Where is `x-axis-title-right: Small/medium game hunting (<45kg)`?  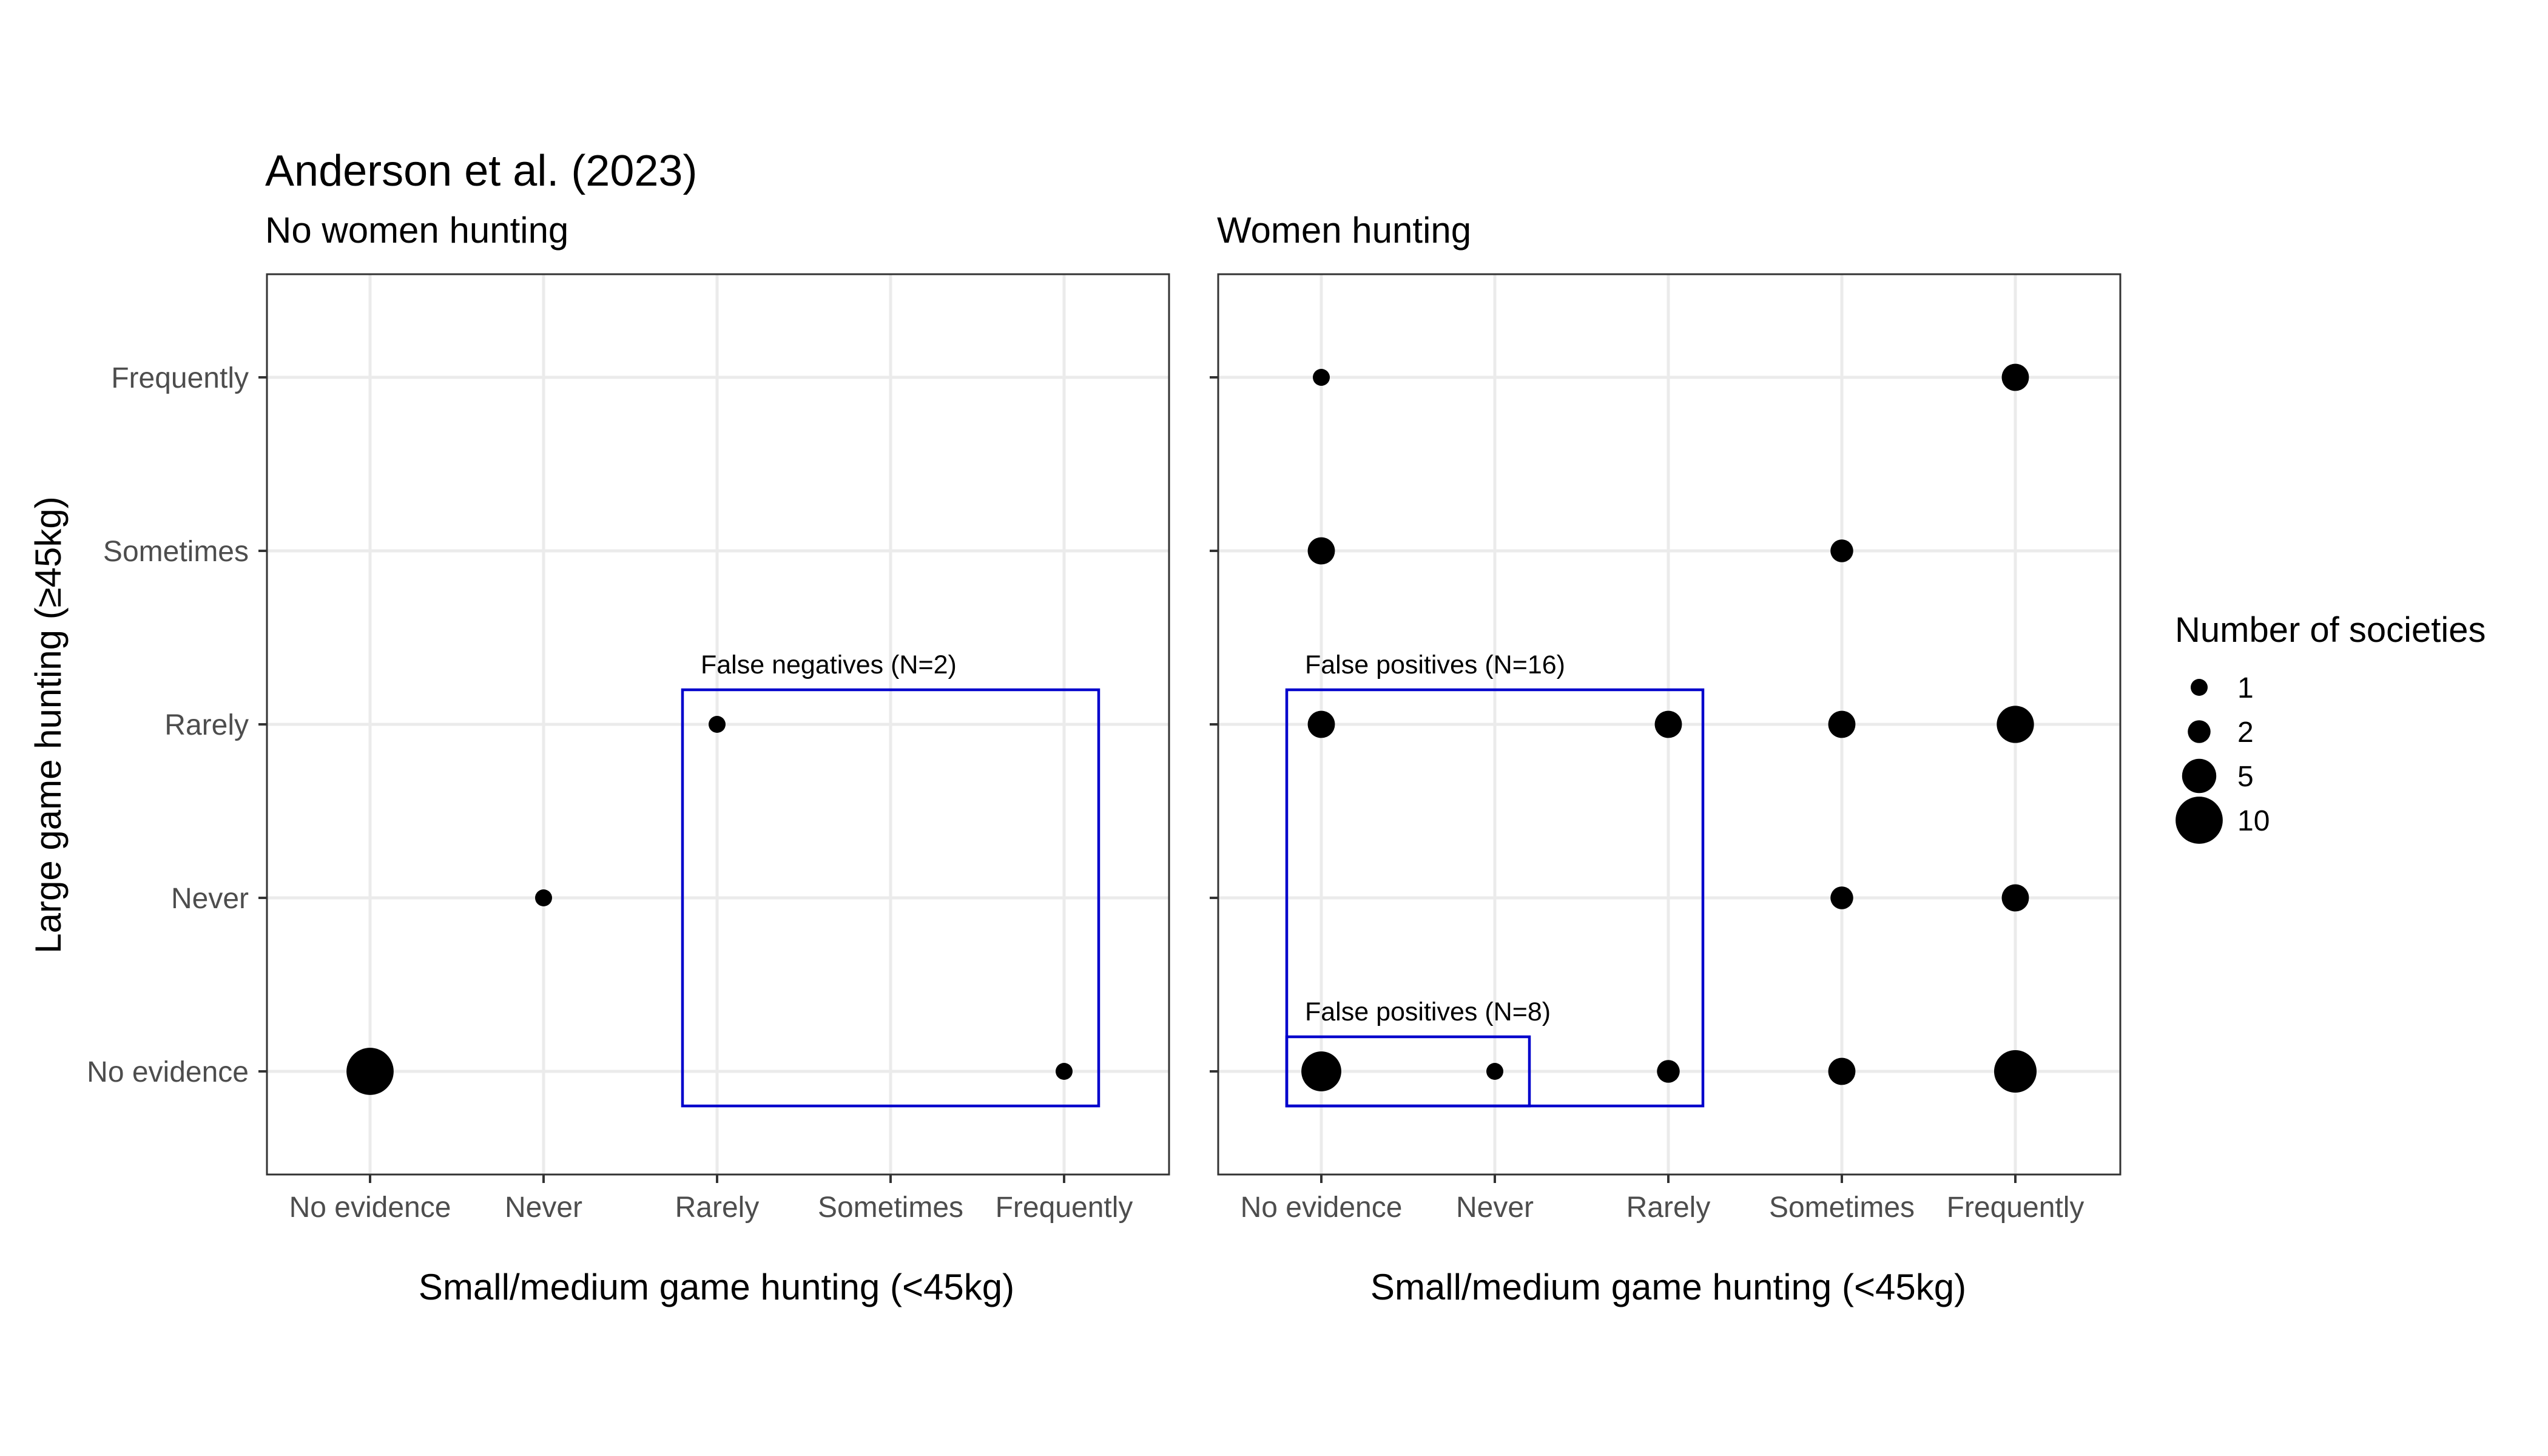
x-axis-title-right: Small/medium game hunting (<45kg) is located at coordinates (1668, 1287).